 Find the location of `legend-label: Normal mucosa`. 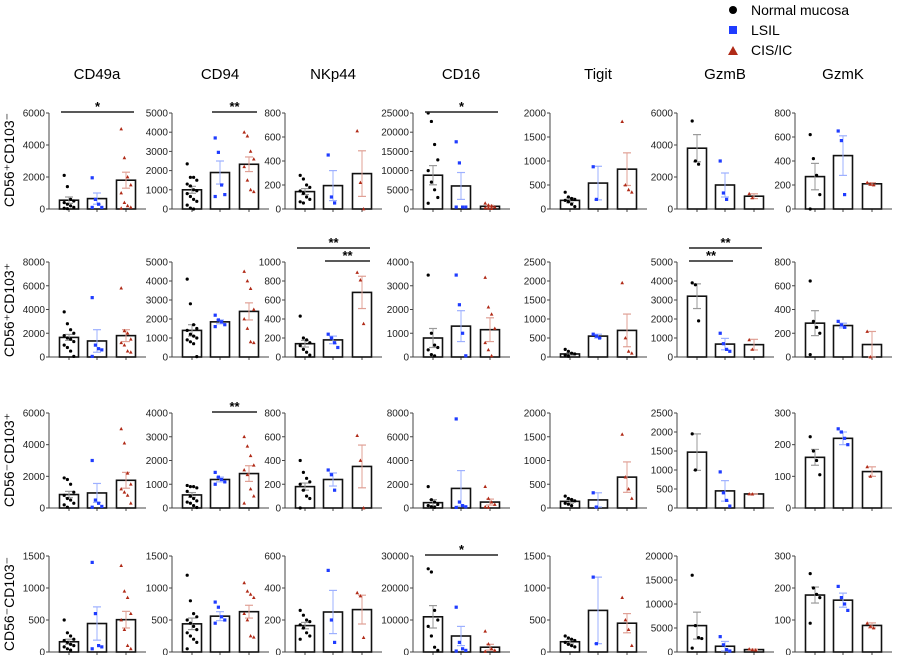

legend-label: Normal mucosa is located at coordinates (800, 10).